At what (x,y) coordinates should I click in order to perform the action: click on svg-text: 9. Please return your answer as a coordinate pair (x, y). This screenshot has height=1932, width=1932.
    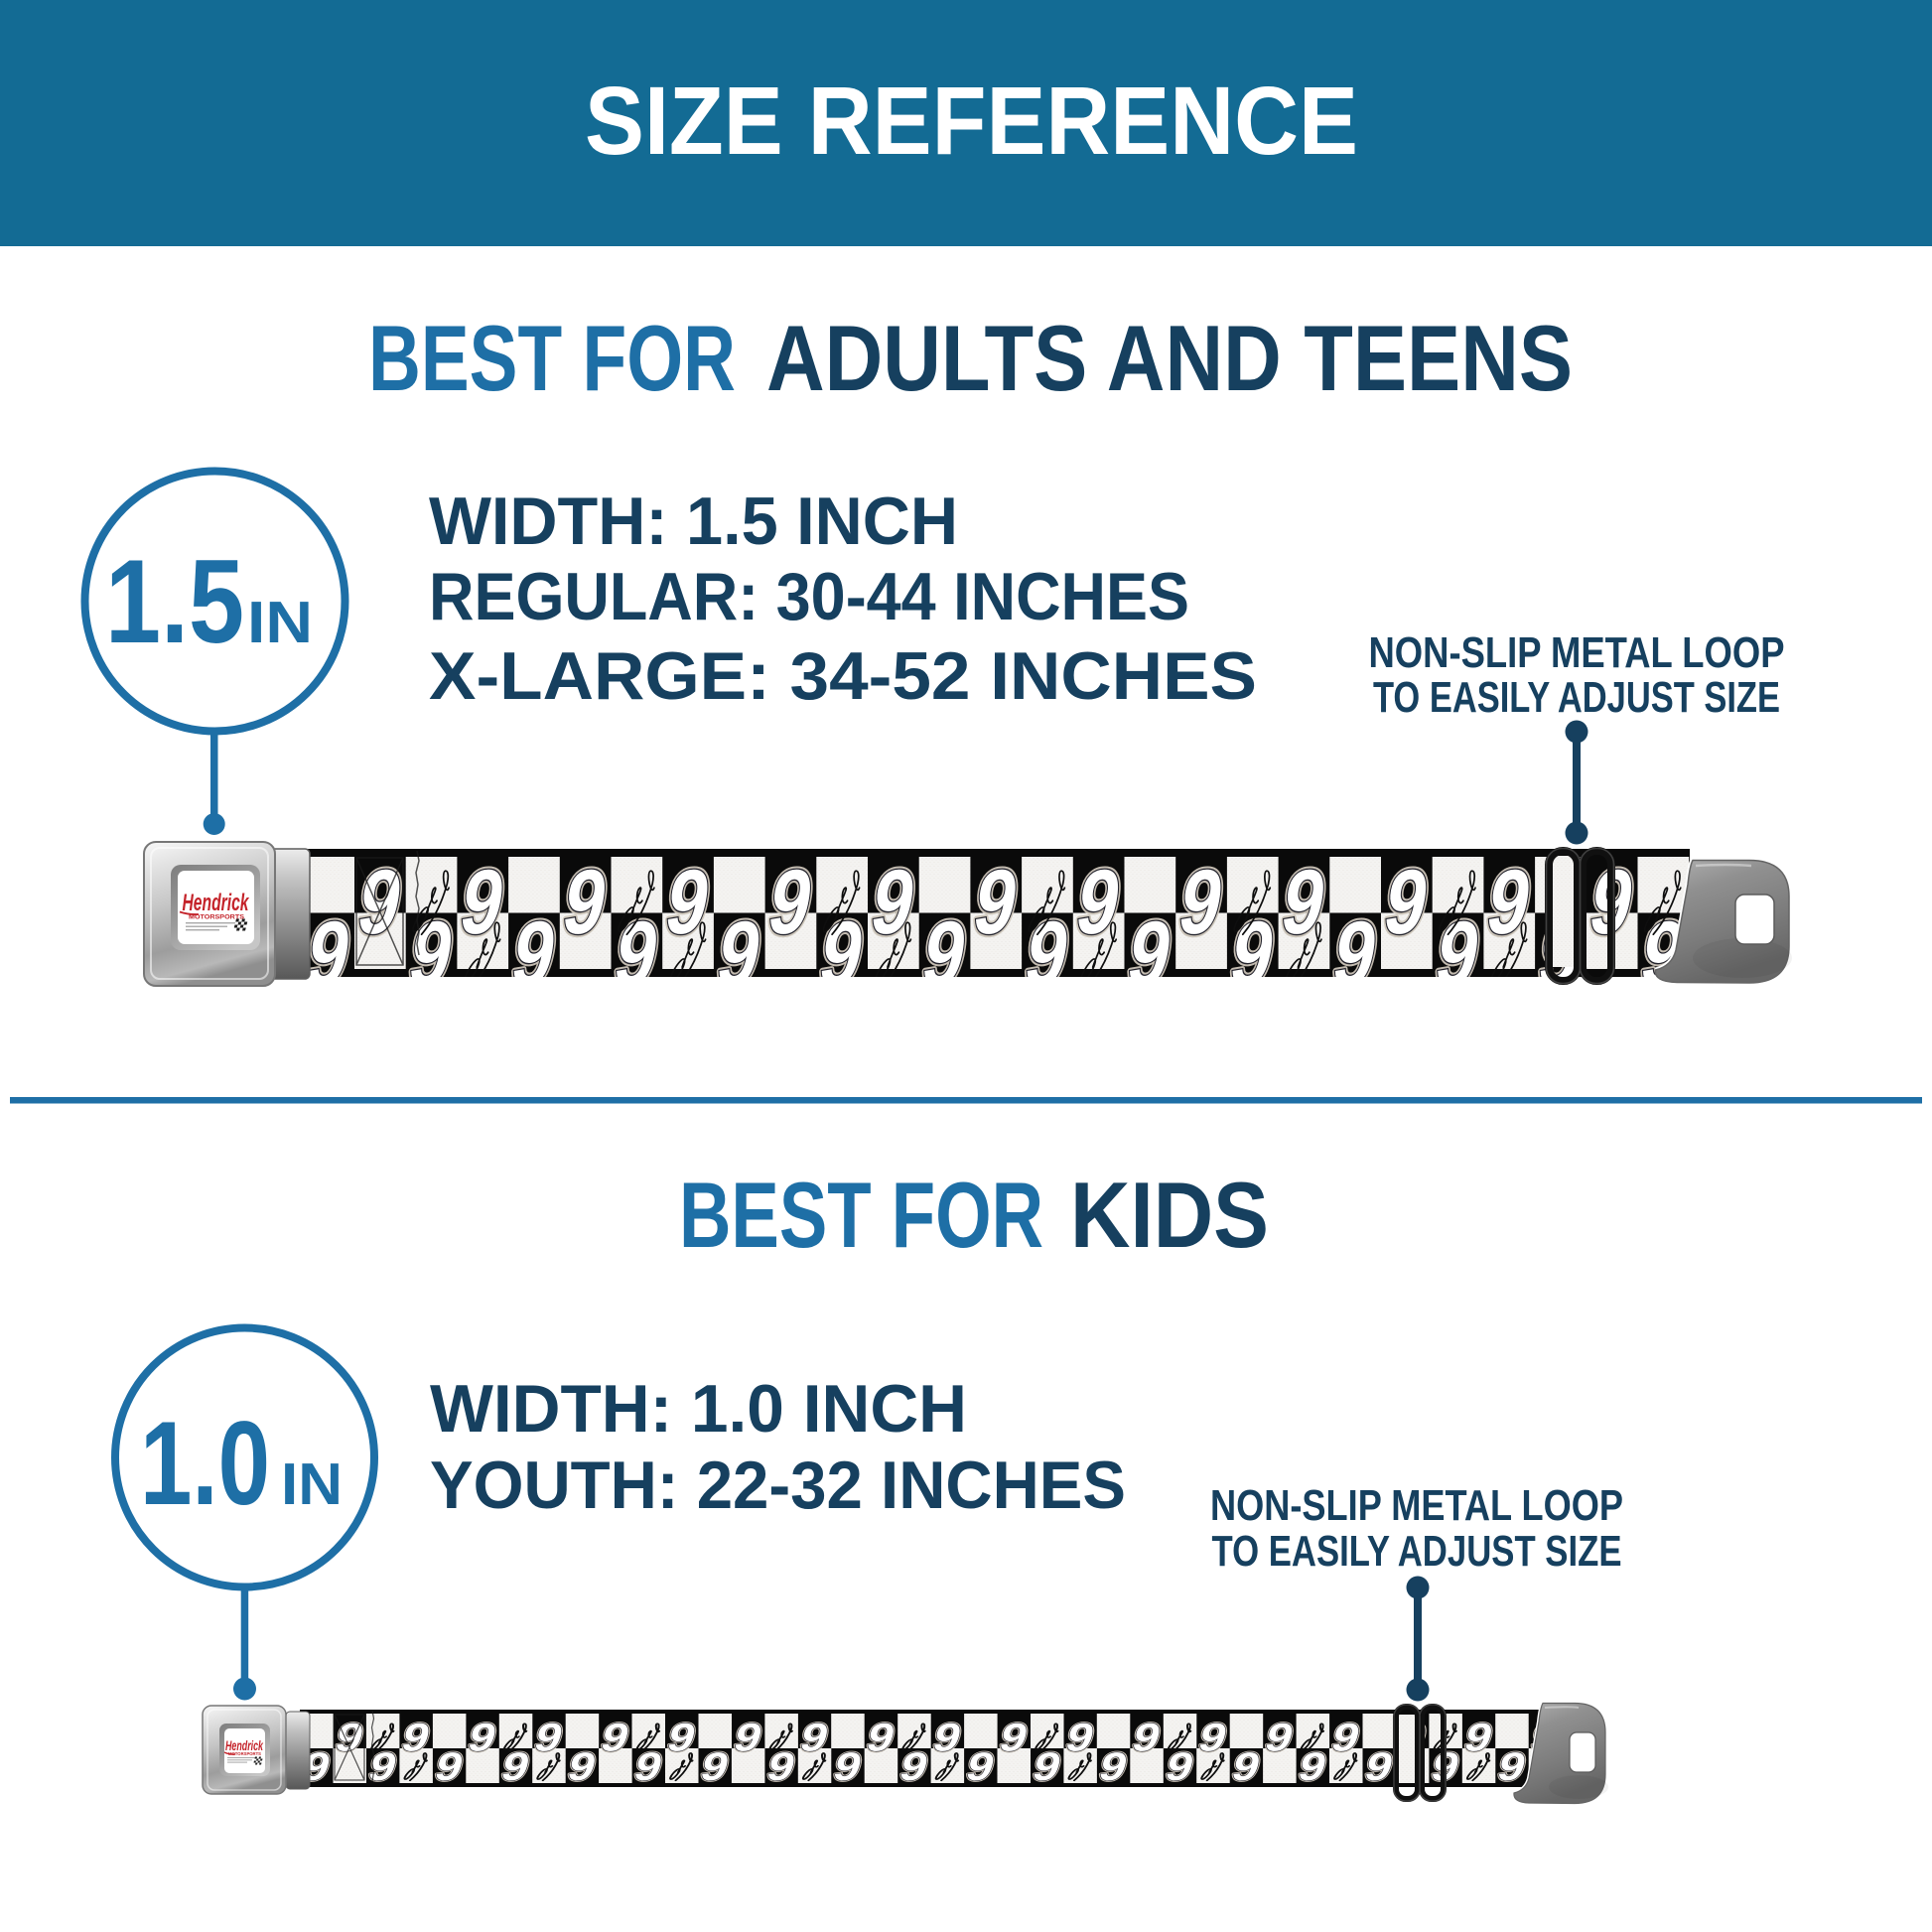
    Looking at the image, I should click on (715, 1767).